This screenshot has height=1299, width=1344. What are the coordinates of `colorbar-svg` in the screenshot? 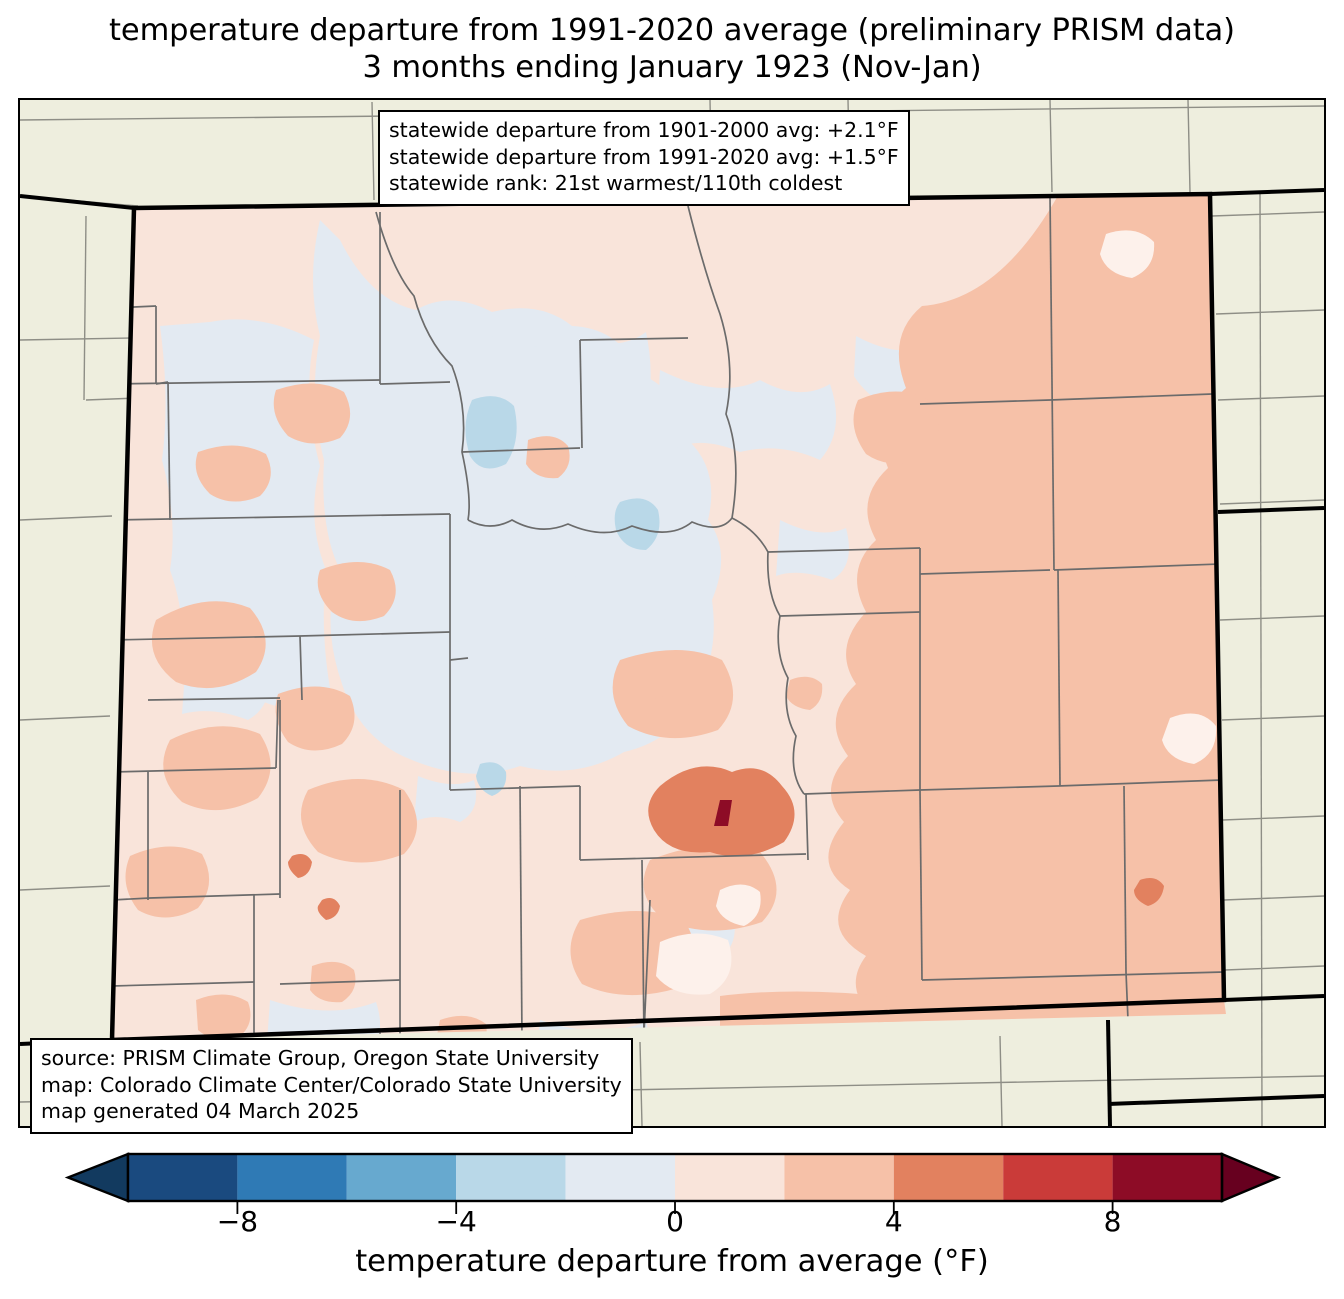 It's located at (673, 1183).